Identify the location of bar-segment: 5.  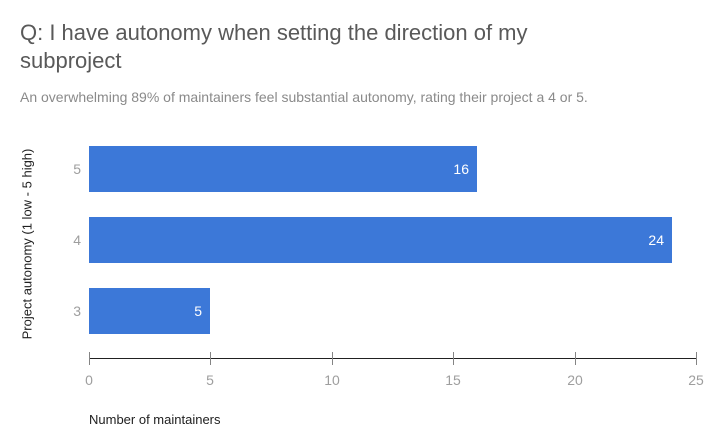
(149, 311).